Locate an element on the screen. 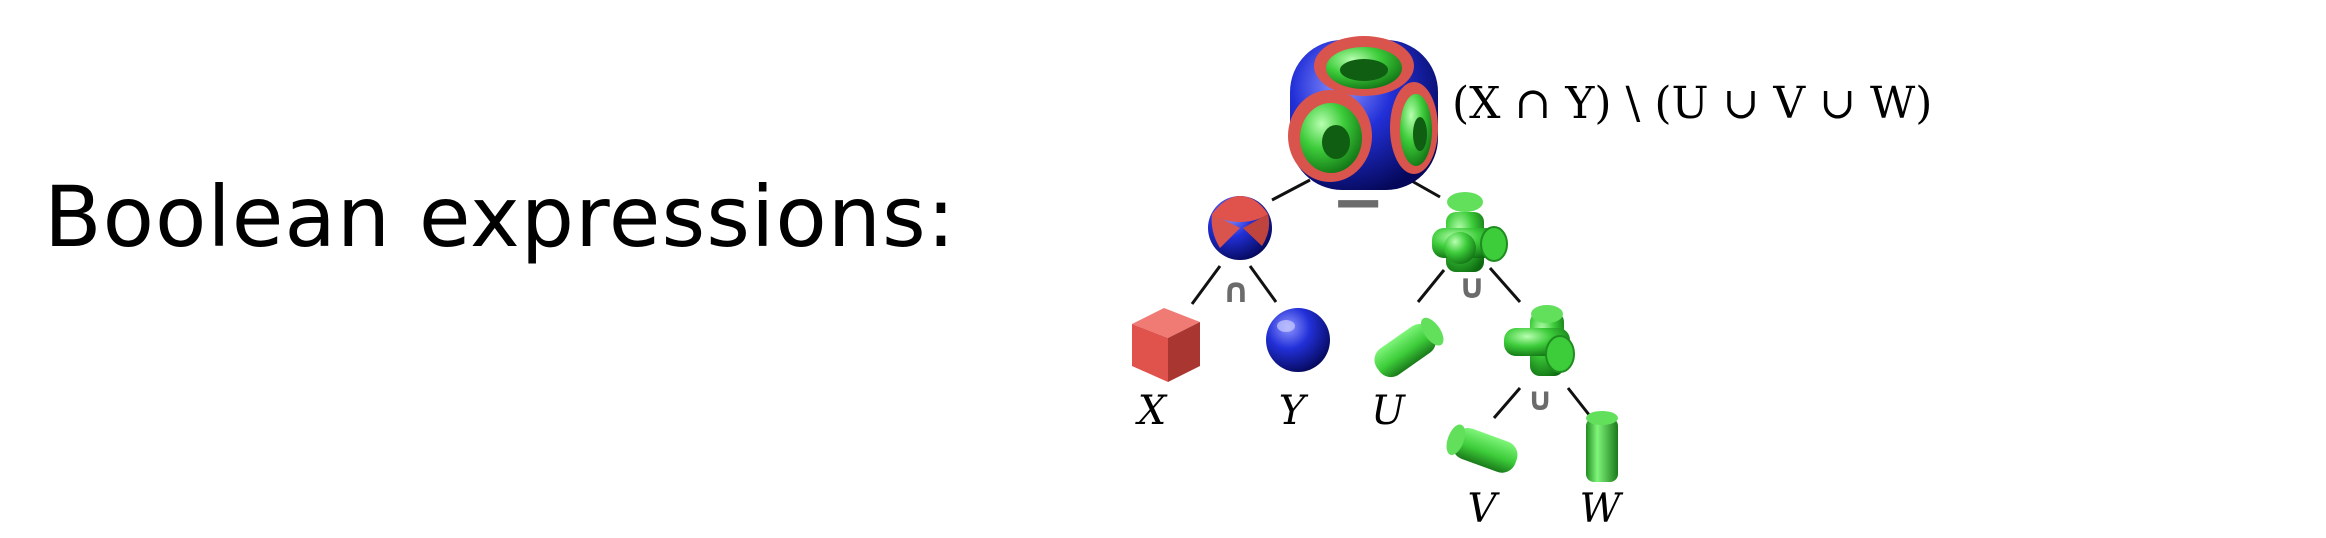 The image size is (2326, 538). edge-inner-v is located at coordinates (1507, 403).